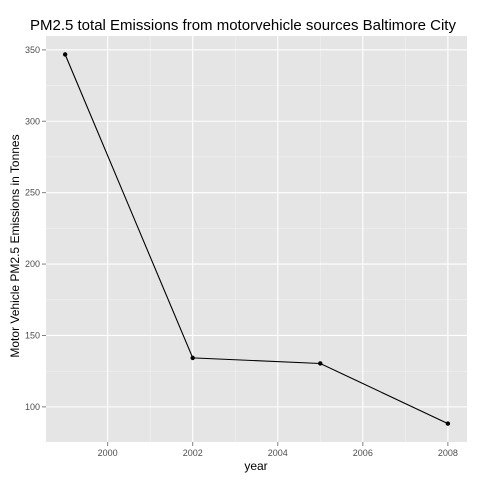  I want to click on y-tick-label: 250, so click(32, 193).